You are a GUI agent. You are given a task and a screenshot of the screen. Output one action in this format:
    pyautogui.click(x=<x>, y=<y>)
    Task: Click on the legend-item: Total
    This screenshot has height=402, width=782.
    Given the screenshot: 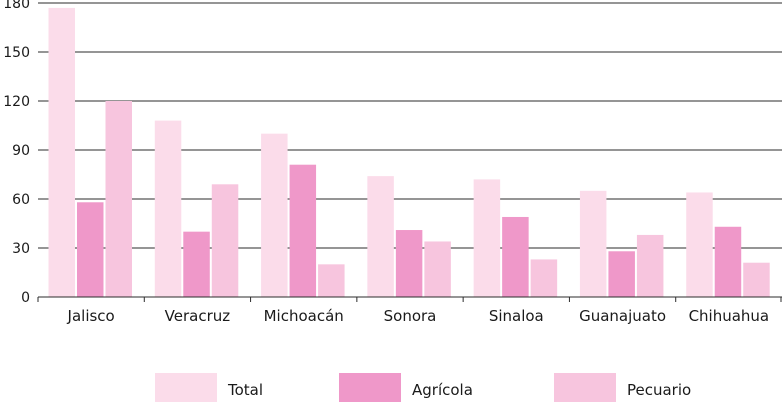 What is the action you would take?
    pyautogui.click(x=209, y=387)
    